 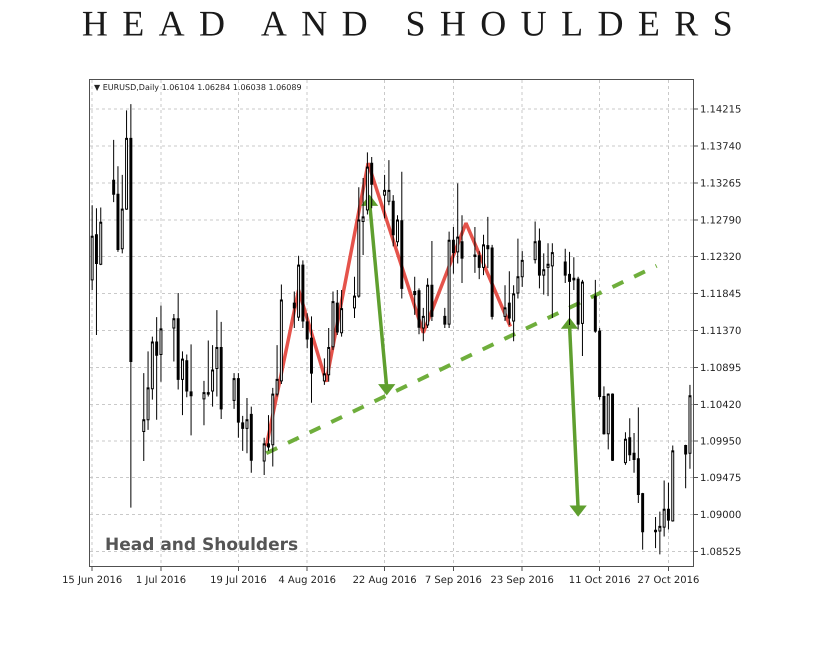 I want to click on x-tick-label: 4 Aug 2016, so click(x=307, y=580).